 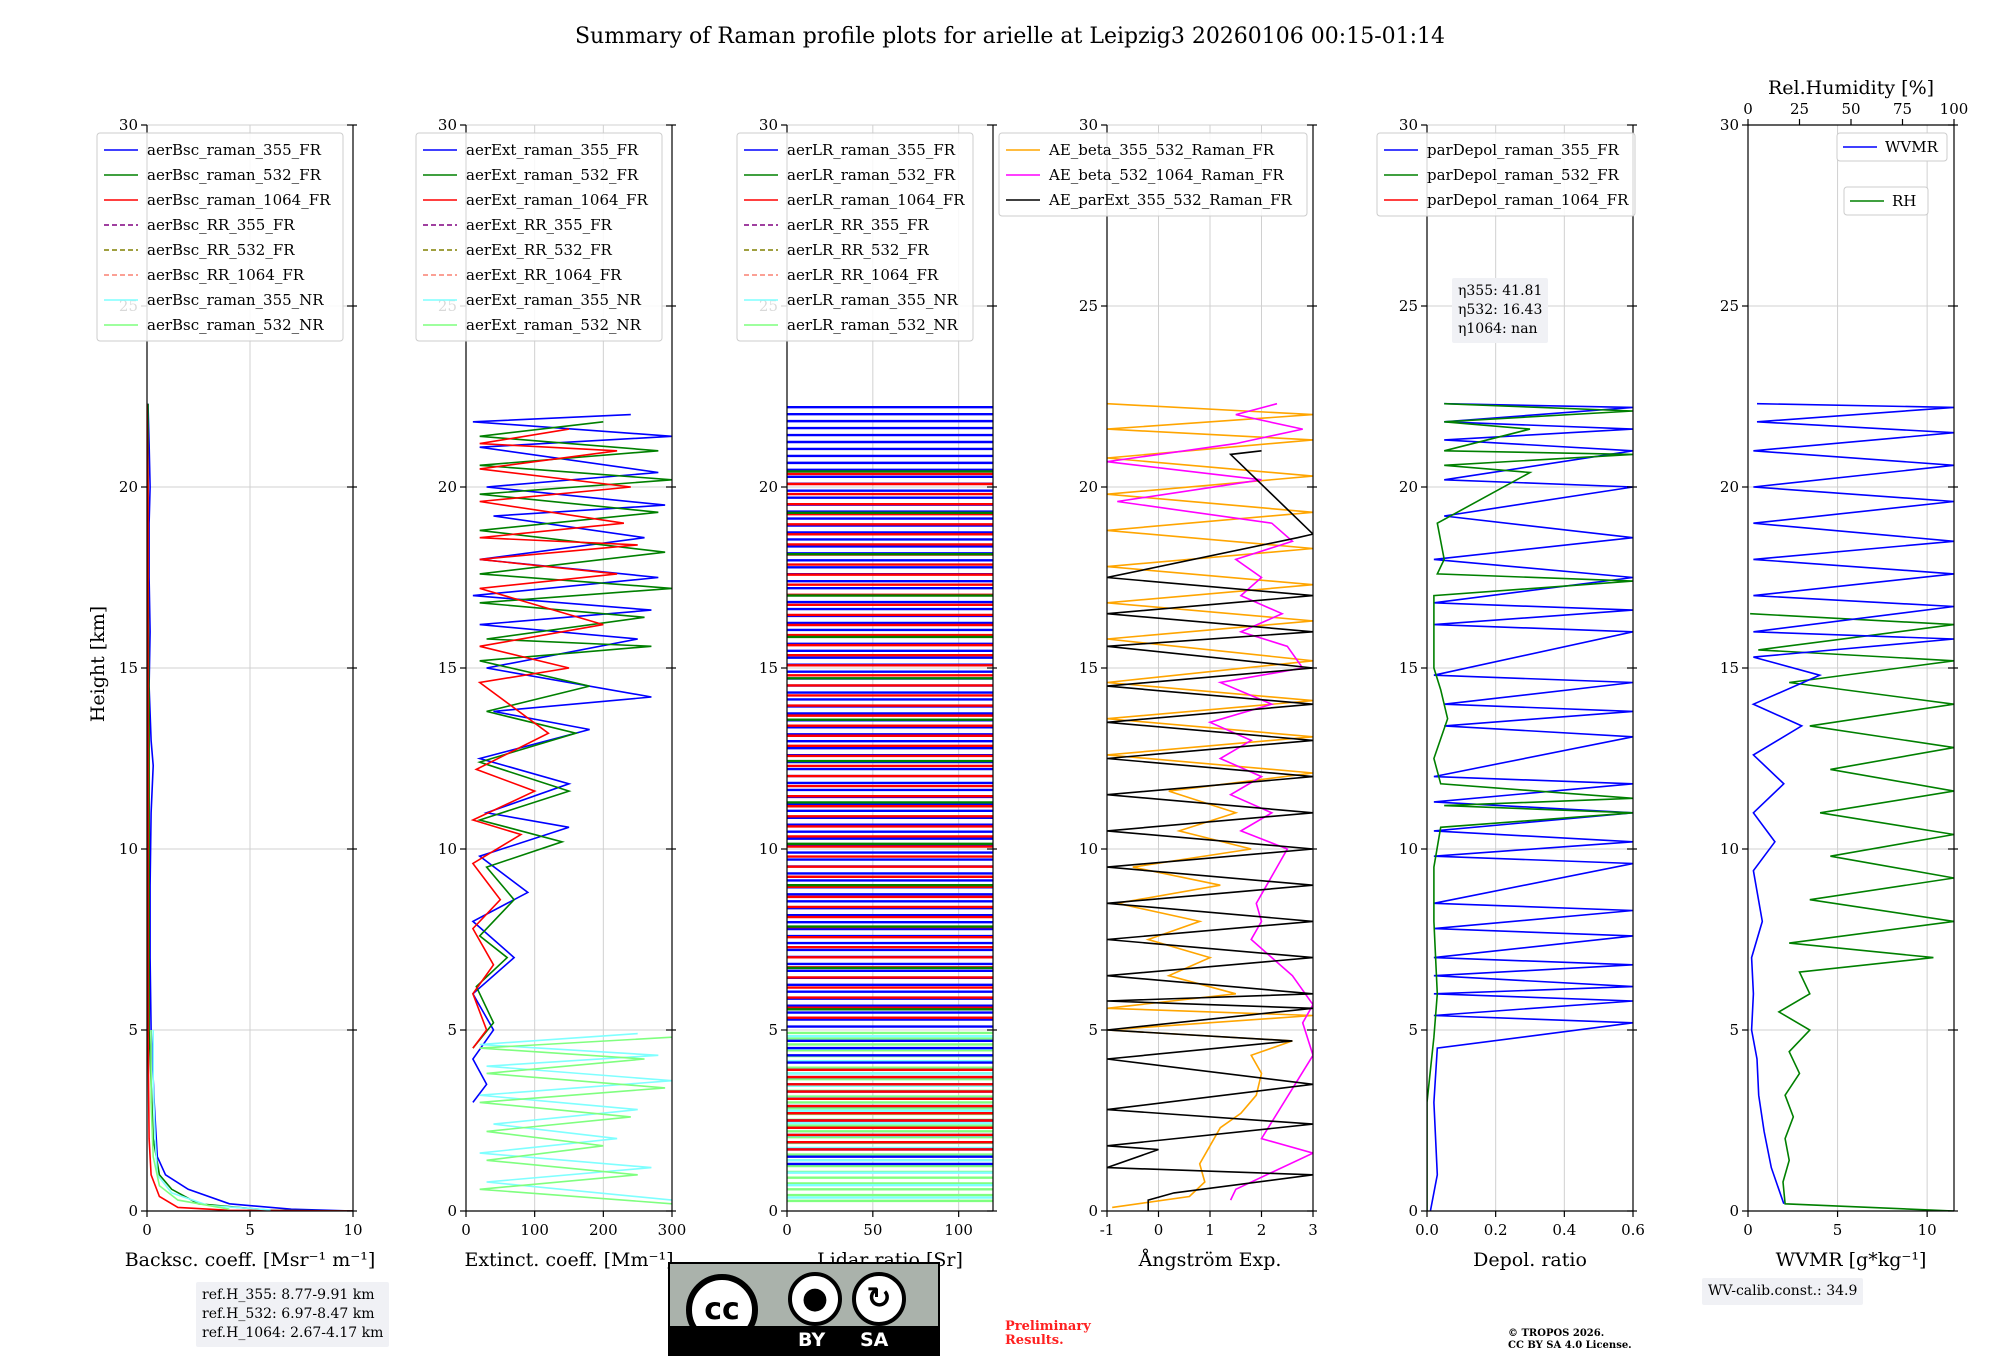 I want to click on cc-license-badge: cc ● ↻ BY SA, so click(x=804, y=1309).